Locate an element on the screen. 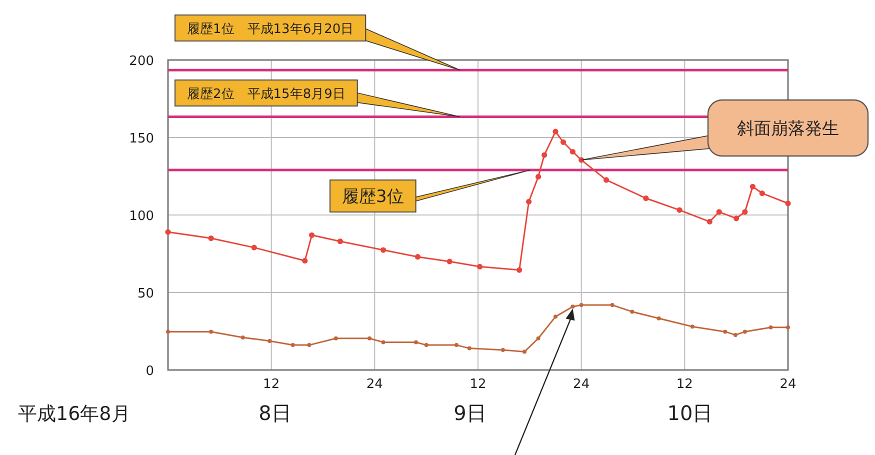 The image size is (875, 455). y-tick-label: 0 is located at coordinates (150, 371).